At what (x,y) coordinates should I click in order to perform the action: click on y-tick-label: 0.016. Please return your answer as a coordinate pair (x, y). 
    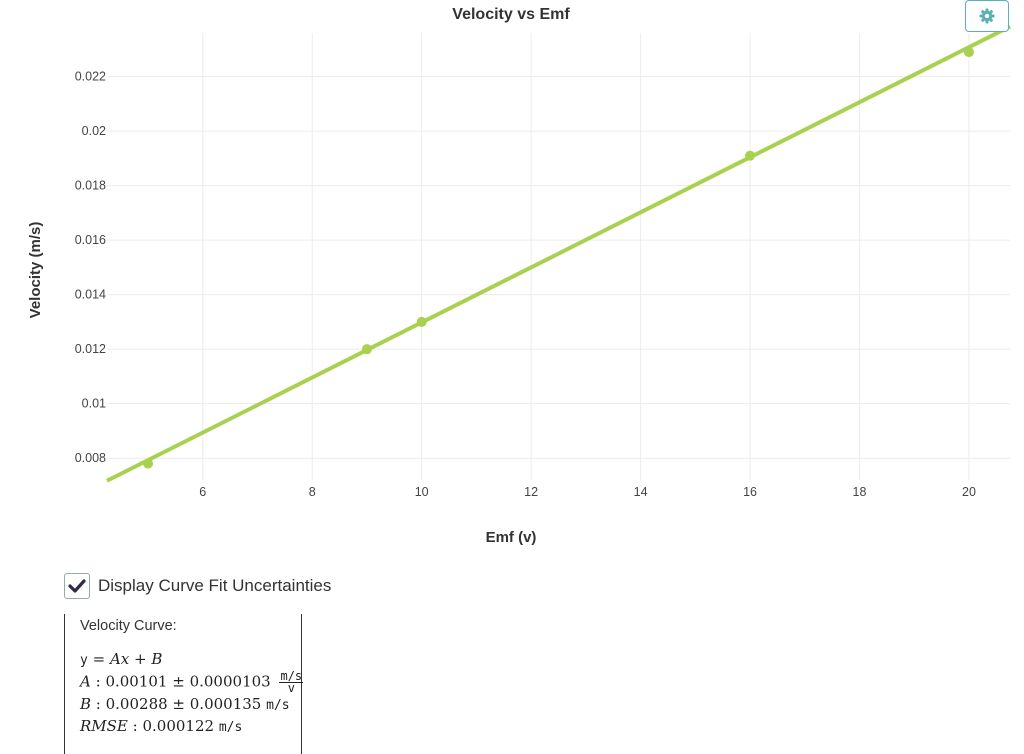
    Looking at the image, I should click on (90, 240).